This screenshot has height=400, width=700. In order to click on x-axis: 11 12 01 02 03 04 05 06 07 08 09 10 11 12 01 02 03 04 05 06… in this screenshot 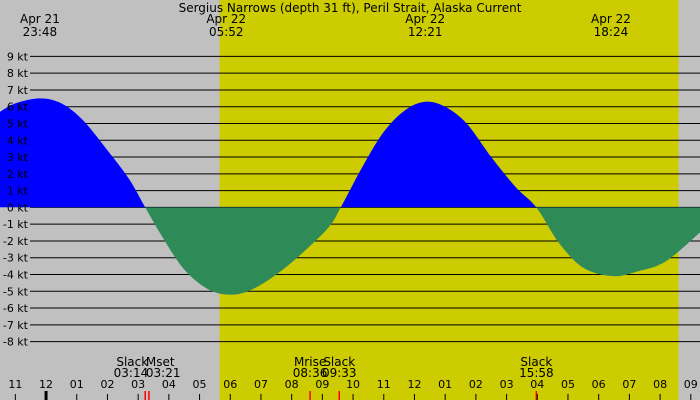, I will do `click(353, 389)`.